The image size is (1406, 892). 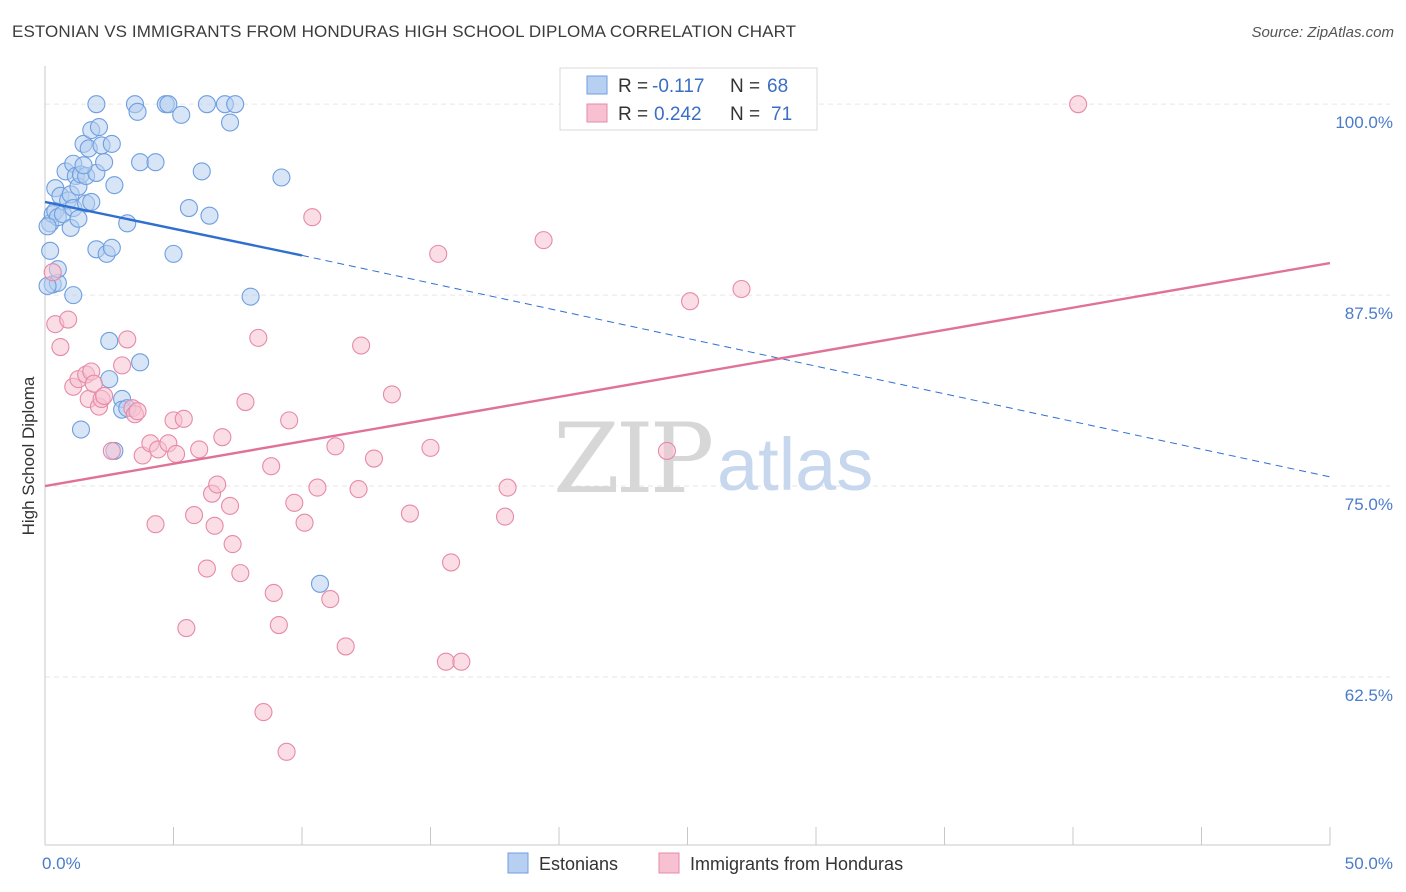 I want to click on legend-n-label-0: N =, so click(x=745, y=86).